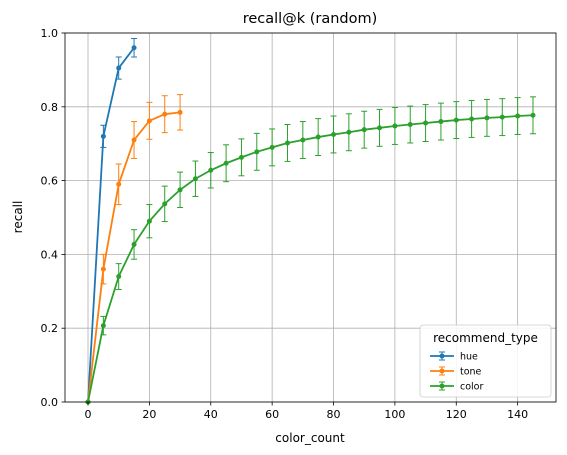  I want to click on x-tick-label: 40, so click(211, 414).